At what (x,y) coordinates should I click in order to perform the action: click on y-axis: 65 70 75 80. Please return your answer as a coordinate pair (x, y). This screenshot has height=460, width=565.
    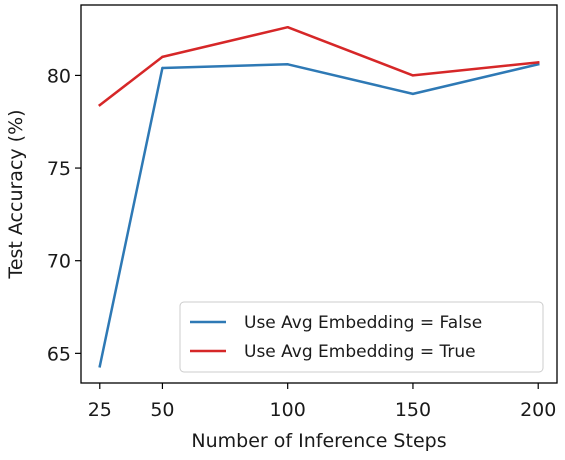
    Looking at the image, I should click on (64, 215).